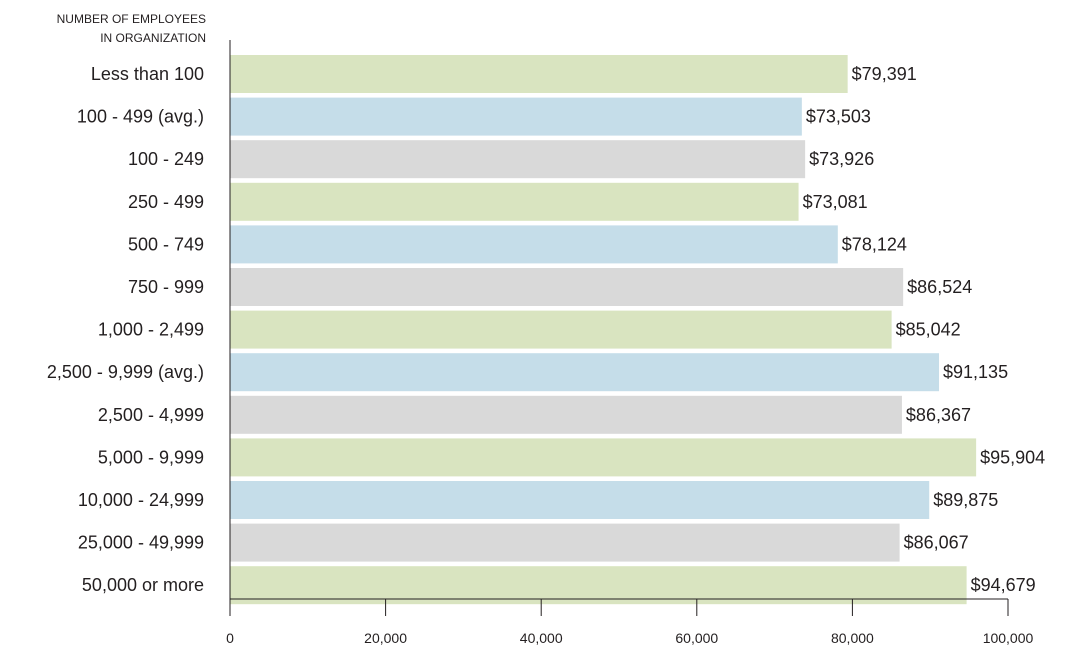  Describe the element at coordinates (939, 287) in the screenshot. I see `data-label: $86,524` at that location.